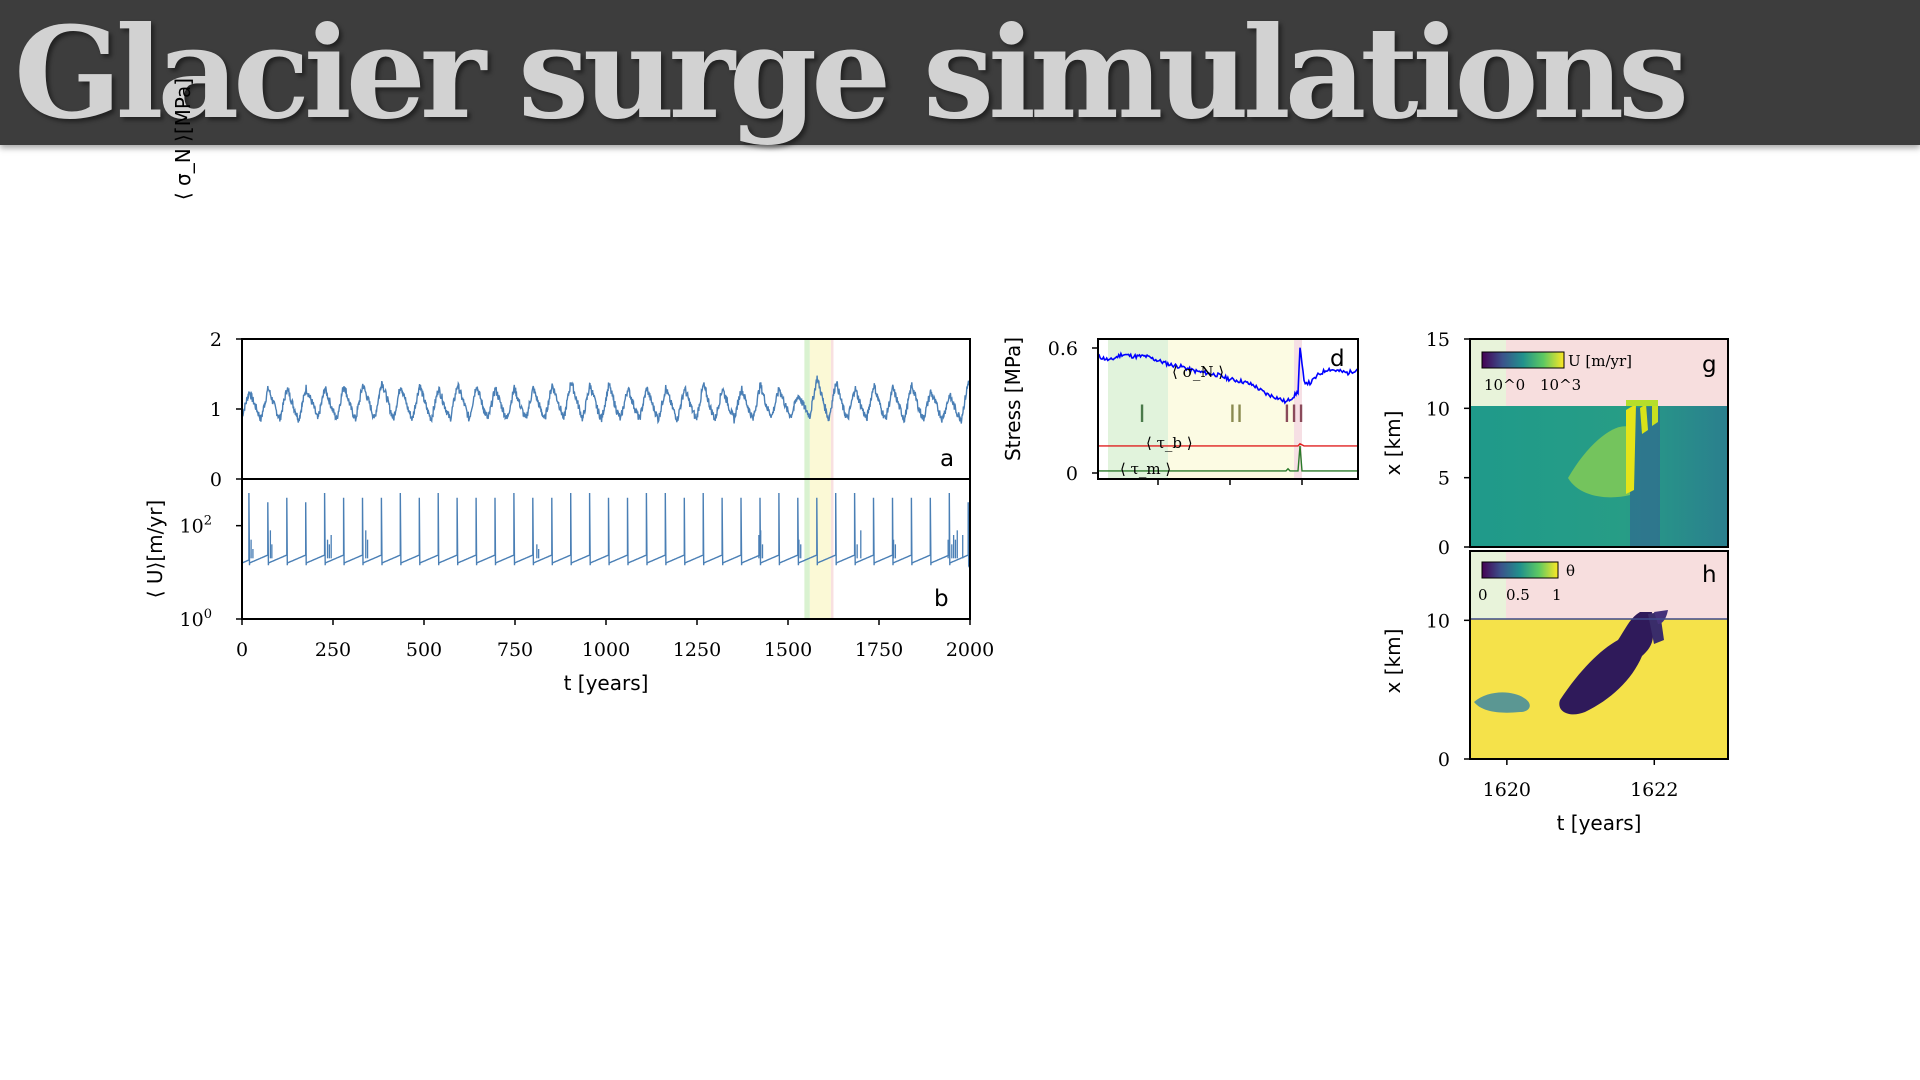  I want to click on page-title: Glacier surge simulations, so click(851, 73).